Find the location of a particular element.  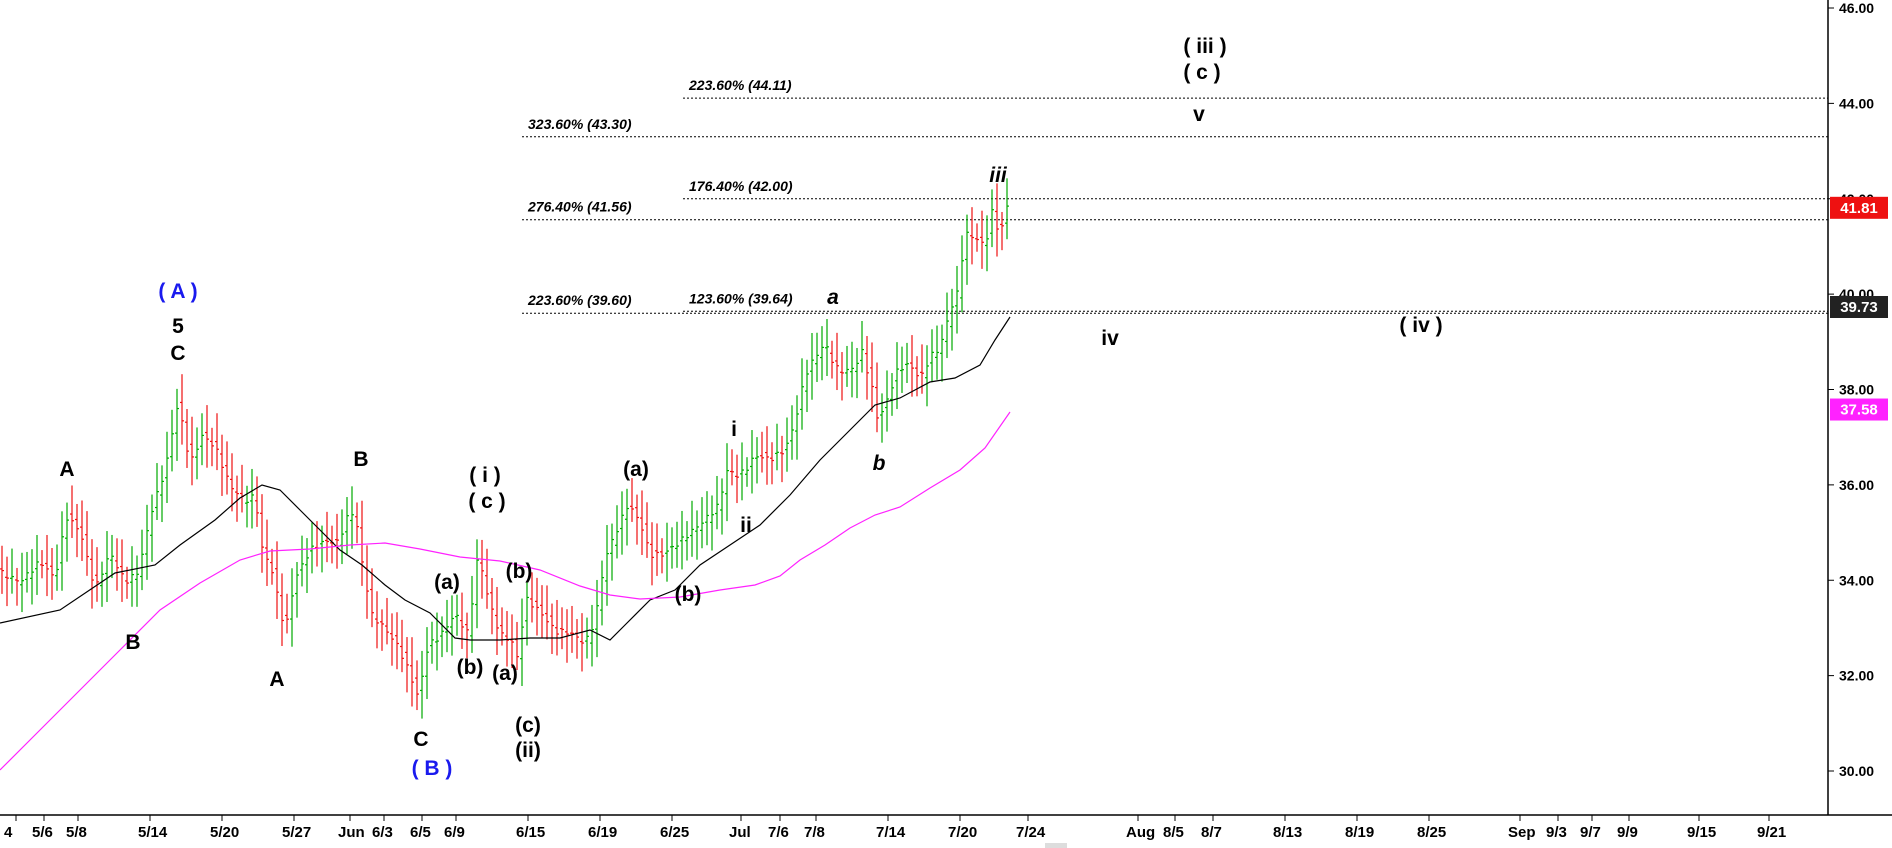

x-tick-label: 9/21 is located at coordinates (1771, 832).